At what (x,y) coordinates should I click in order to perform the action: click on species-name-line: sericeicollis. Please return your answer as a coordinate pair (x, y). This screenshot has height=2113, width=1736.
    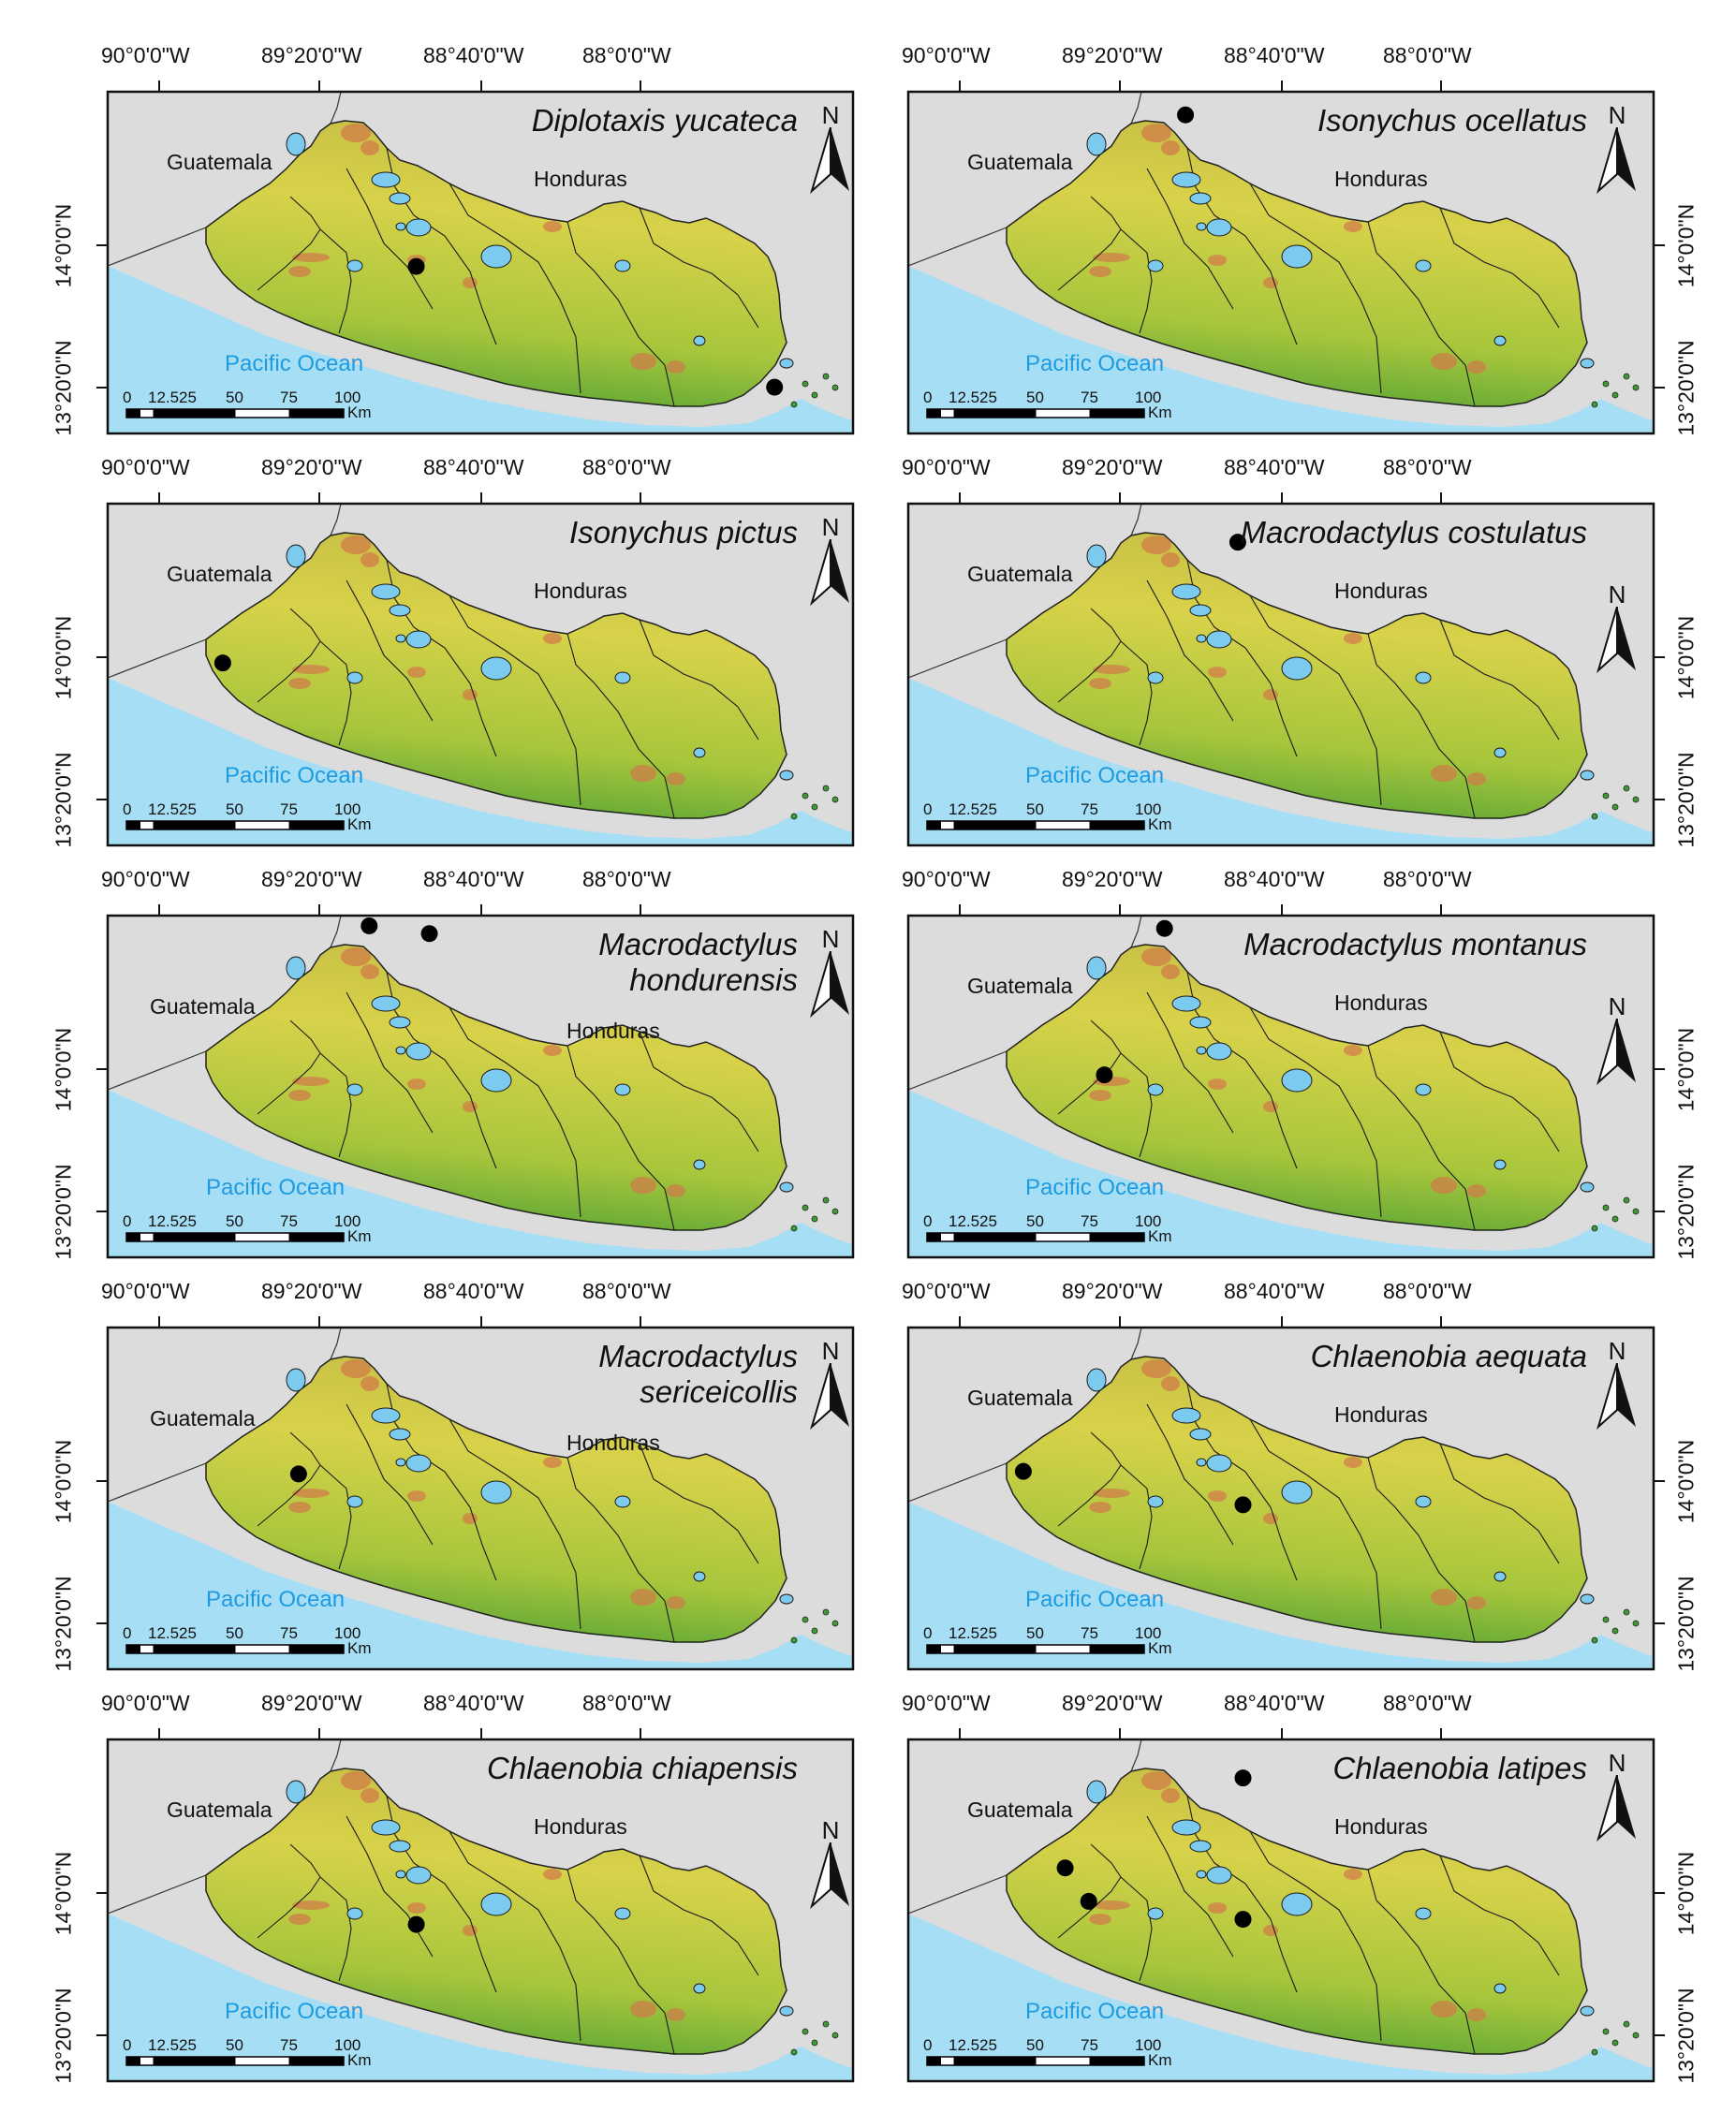
    Looking at the image, I should click on (719, 1391).